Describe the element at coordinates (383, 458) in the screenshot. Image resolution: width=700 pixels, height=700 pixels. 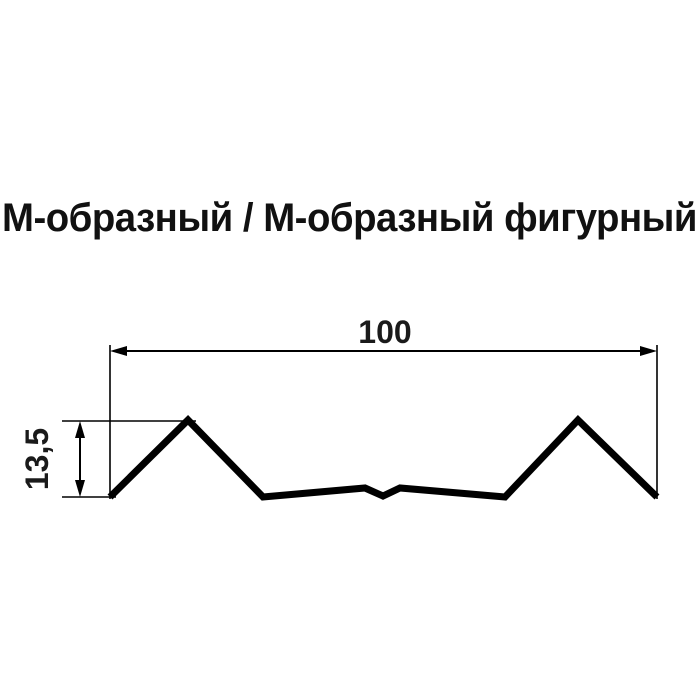
I see `profile-cross-section-path` at that location.